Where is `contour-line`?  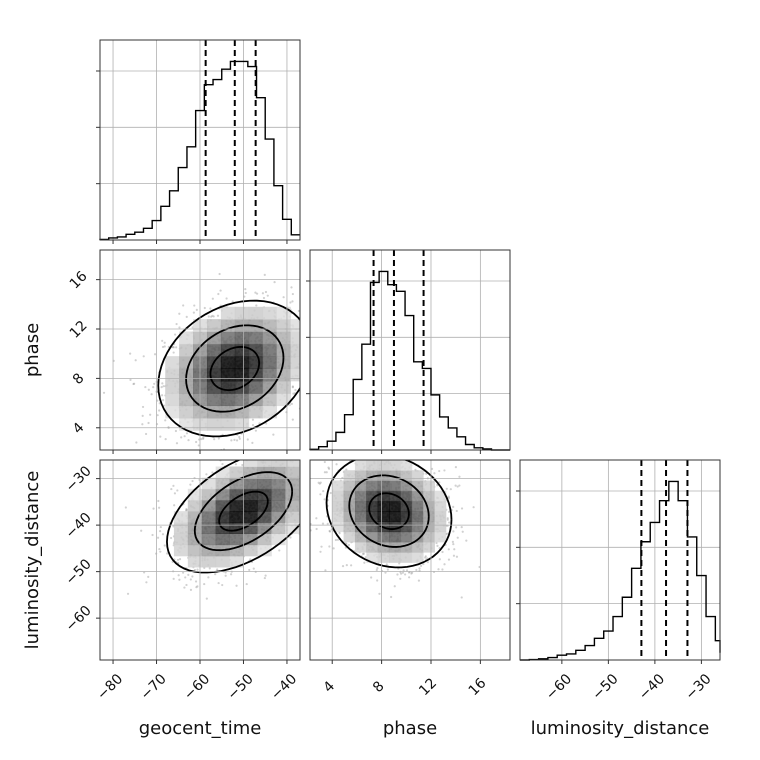 contour-line is located at coordinates (243, 511).